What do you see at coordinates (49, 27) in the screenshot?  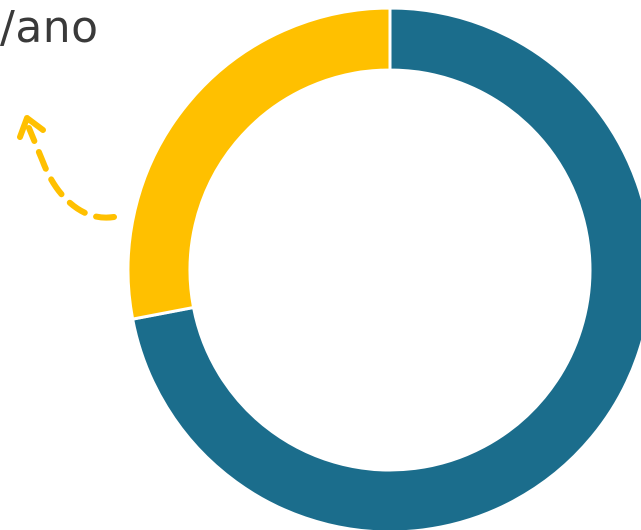 I see `chart-caption: /ano` at bounding box center [49, 27].